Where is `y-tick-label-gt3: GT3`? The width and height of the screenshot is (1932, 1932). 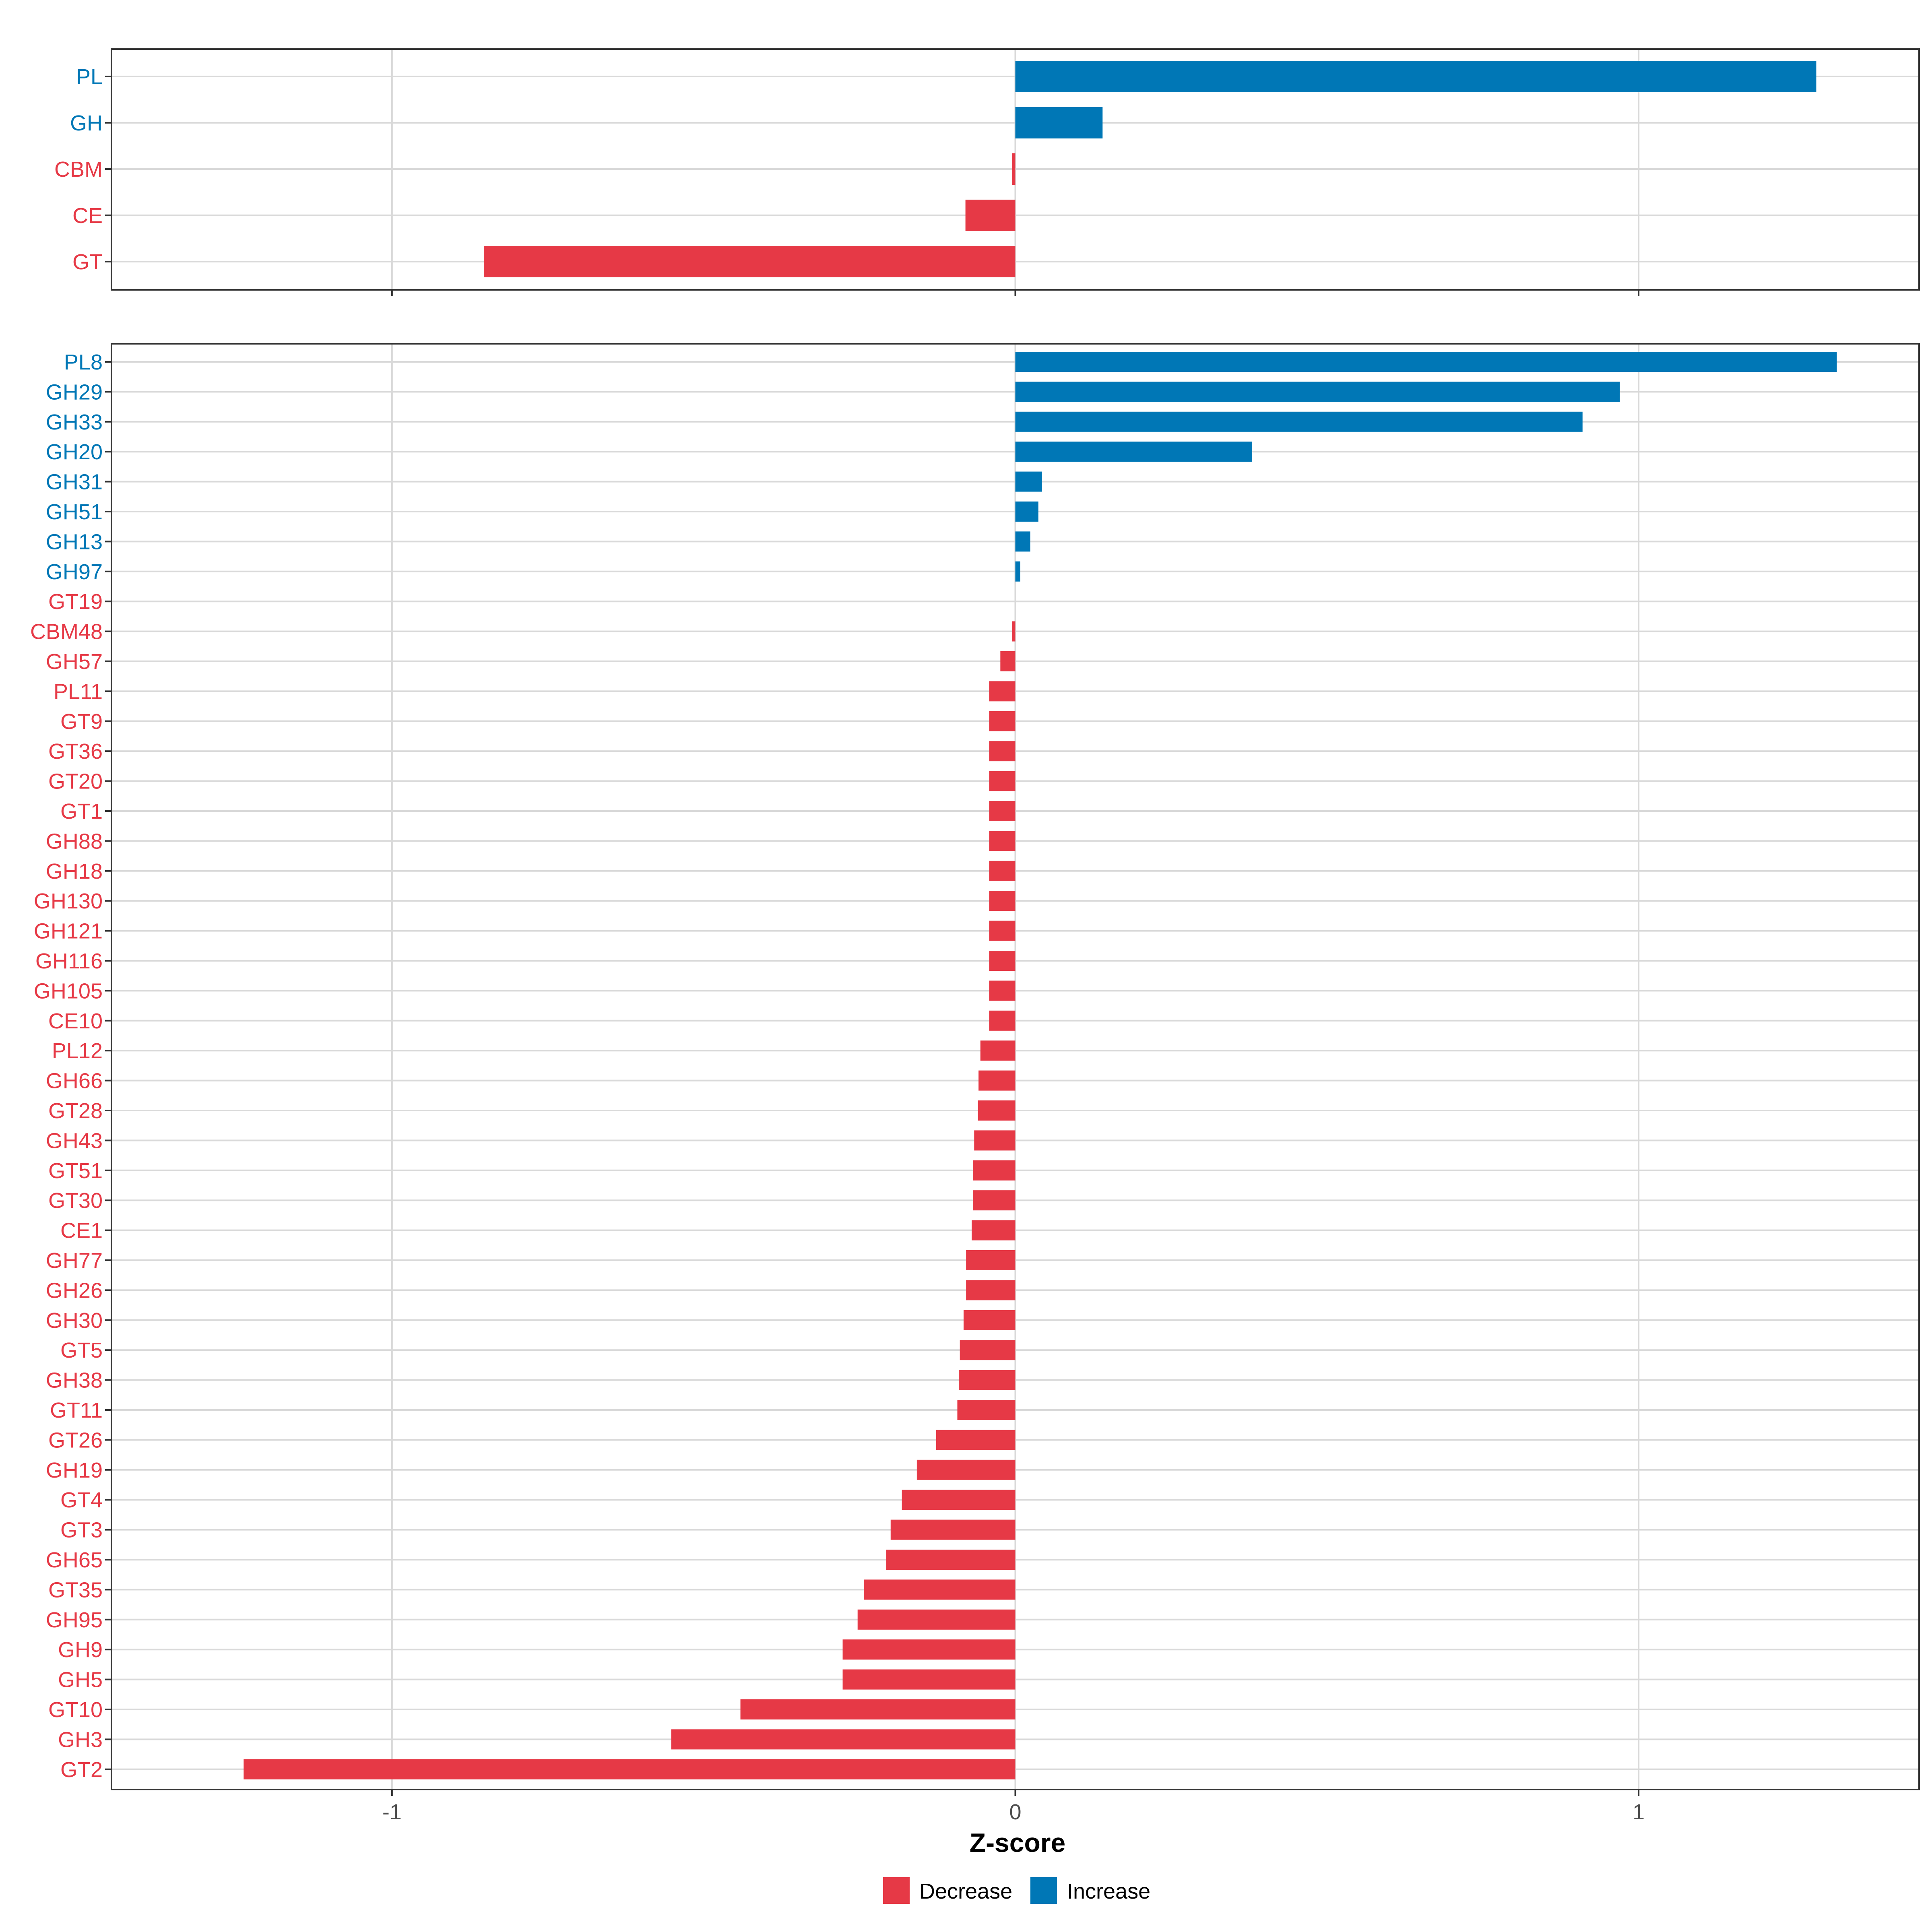
y-tick-label-gt3: GT3 is located at coordinates (81, 1530).